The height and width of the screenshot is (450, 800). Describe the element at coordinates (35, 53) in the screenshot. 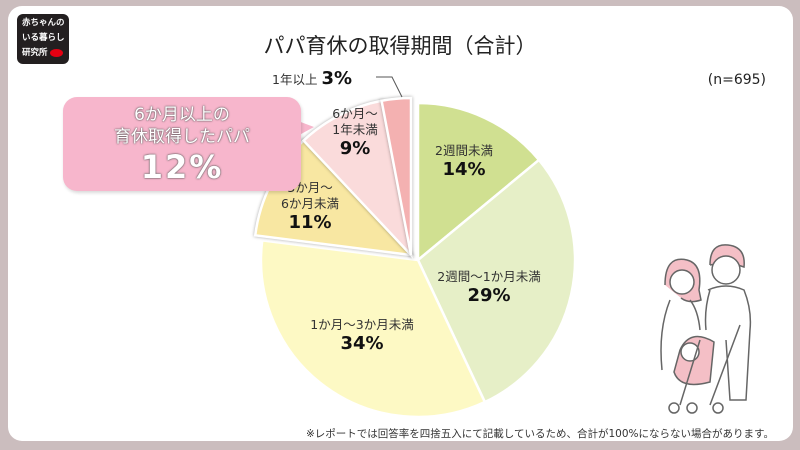

I see `logo-line: 研究所` at that location.